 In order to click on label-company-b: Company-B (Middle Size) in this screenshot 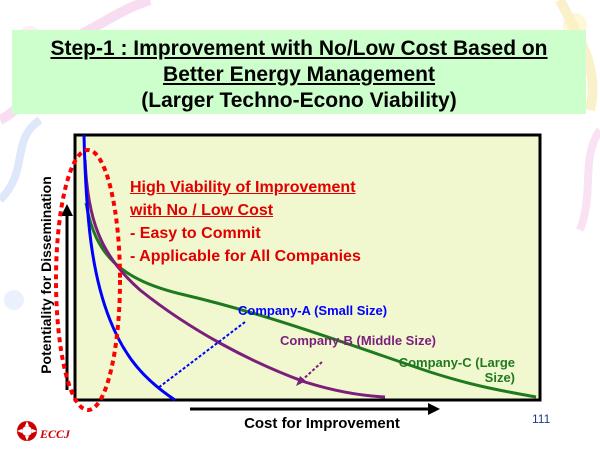, I will do `click(358, 340)`.